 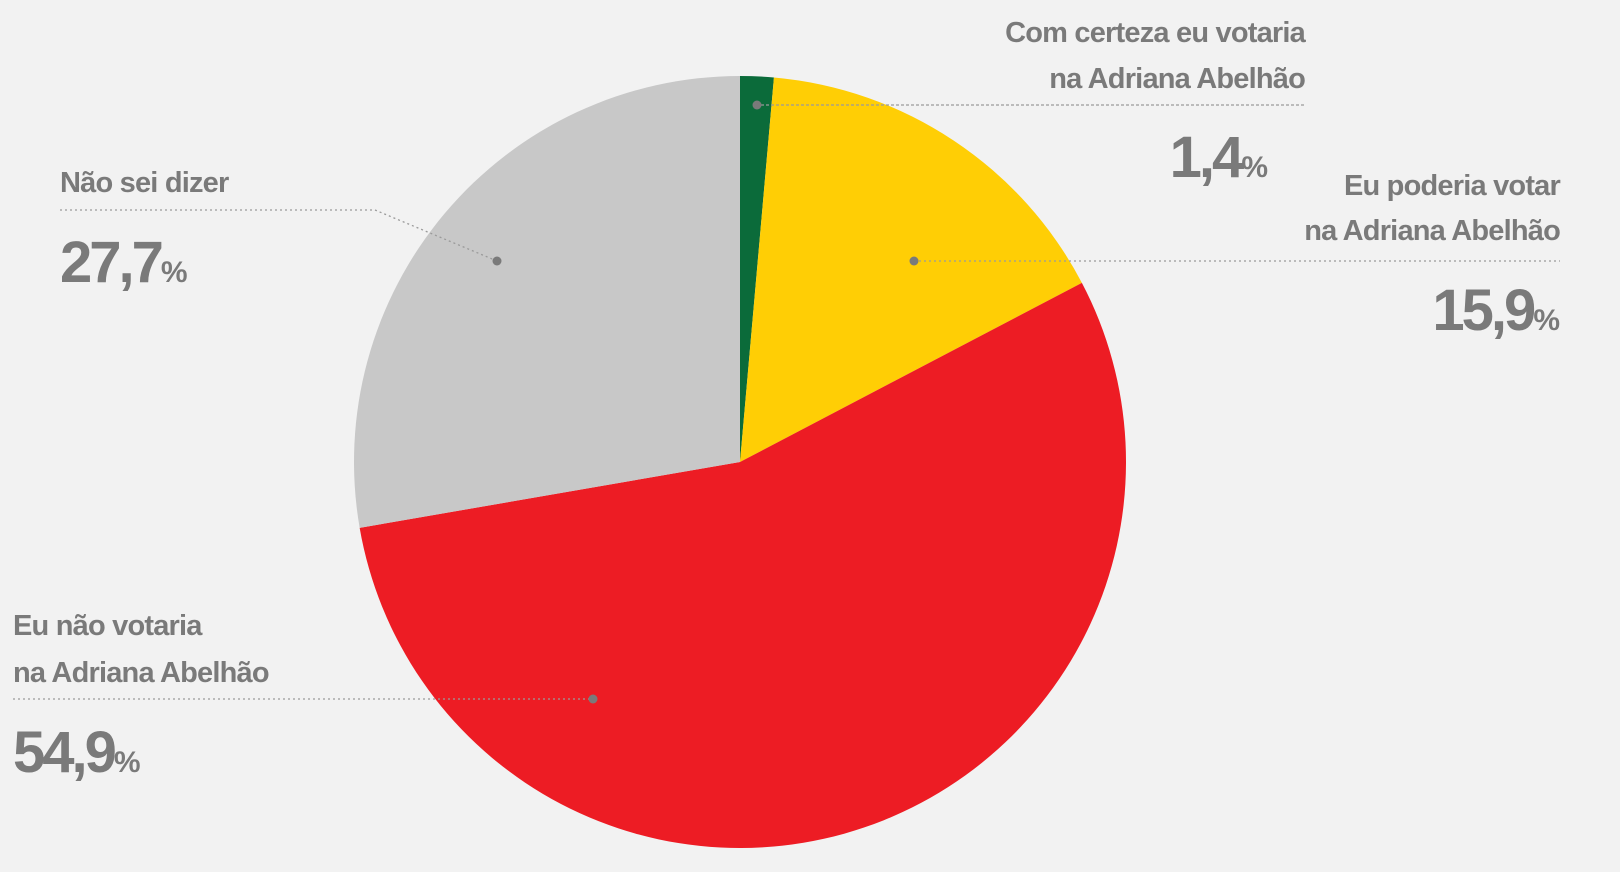 I want to click on value-label: 54,9%, so click(x=77, y=752).